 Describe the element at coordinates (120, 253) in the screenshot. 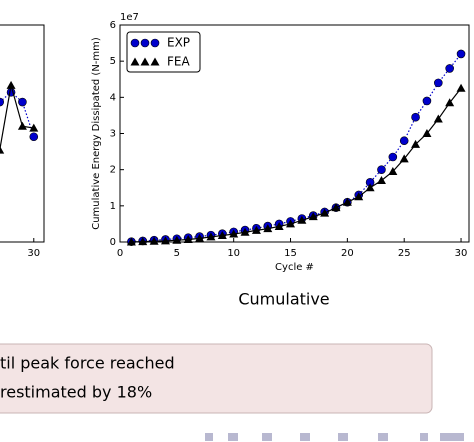

I see `x-tick-label: 0` at that location.